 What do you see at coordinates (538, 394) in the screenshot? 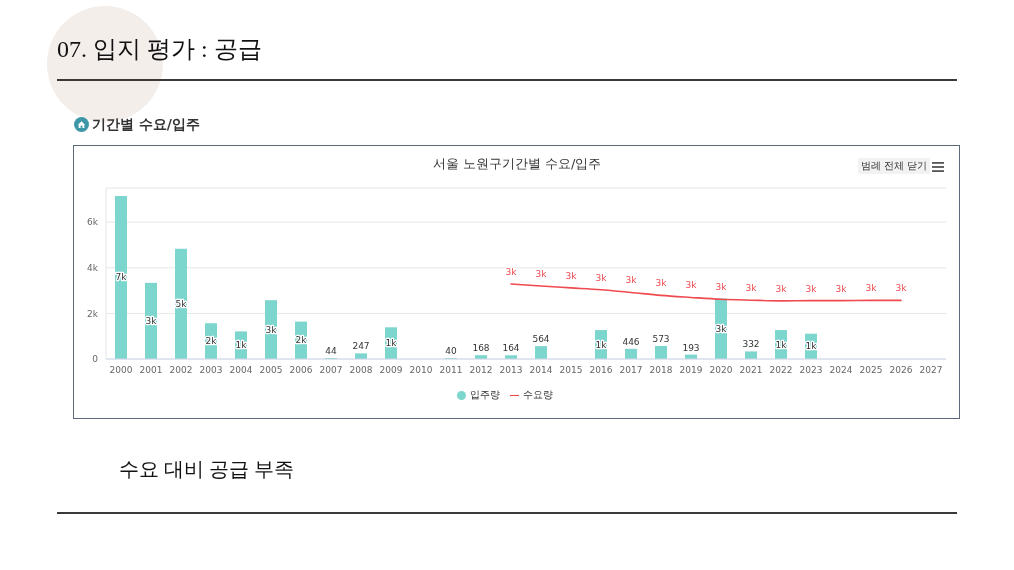
I see `legend-label: 수요량` at bounding box center [538, 394].